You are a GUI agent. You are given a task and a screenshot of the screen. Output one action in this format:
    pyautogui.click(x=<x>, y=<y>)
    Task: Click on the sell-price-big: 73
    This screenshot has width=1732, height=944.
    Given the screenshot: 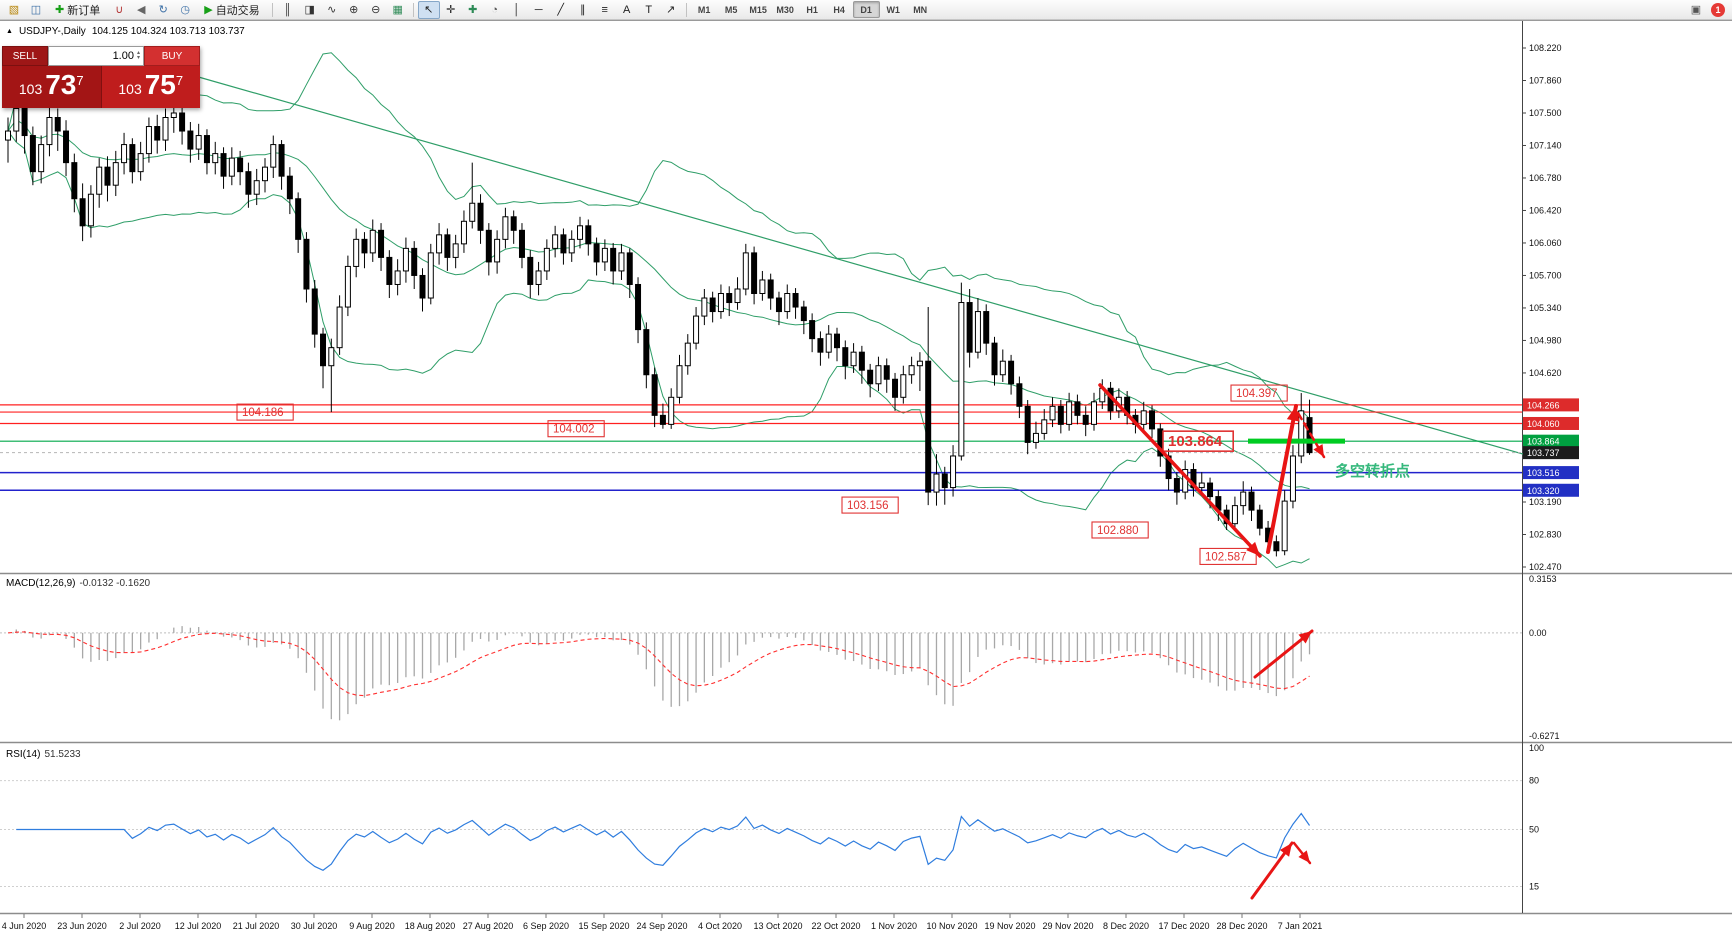 What is the action you would take?
    pyautogui.click(x=61, y=84)
    